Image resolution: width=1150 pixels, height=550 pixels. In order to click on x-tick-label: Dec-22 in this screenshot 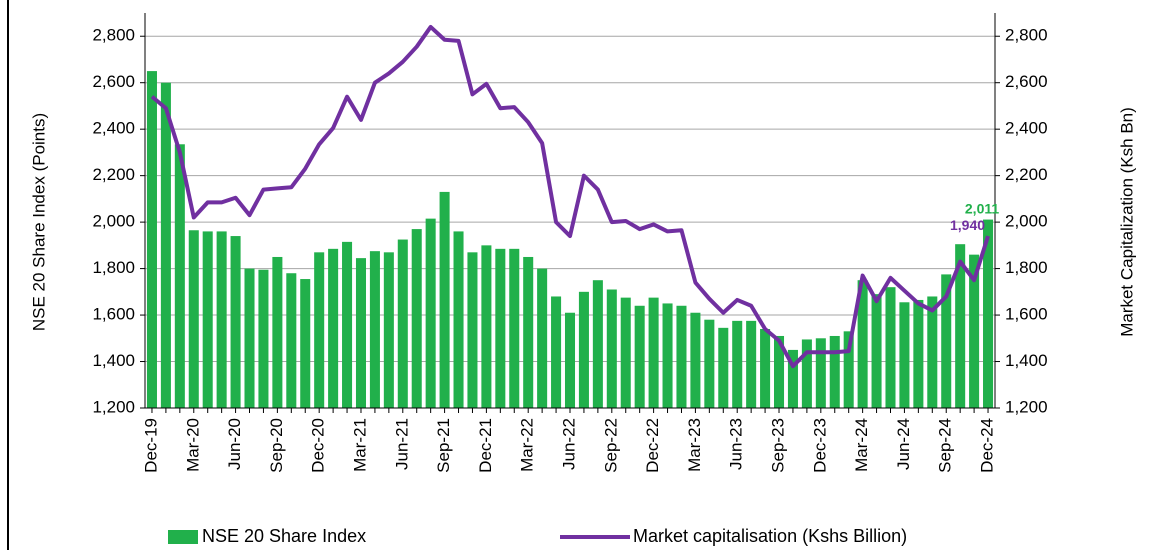, I will do `click(652, 445)`.